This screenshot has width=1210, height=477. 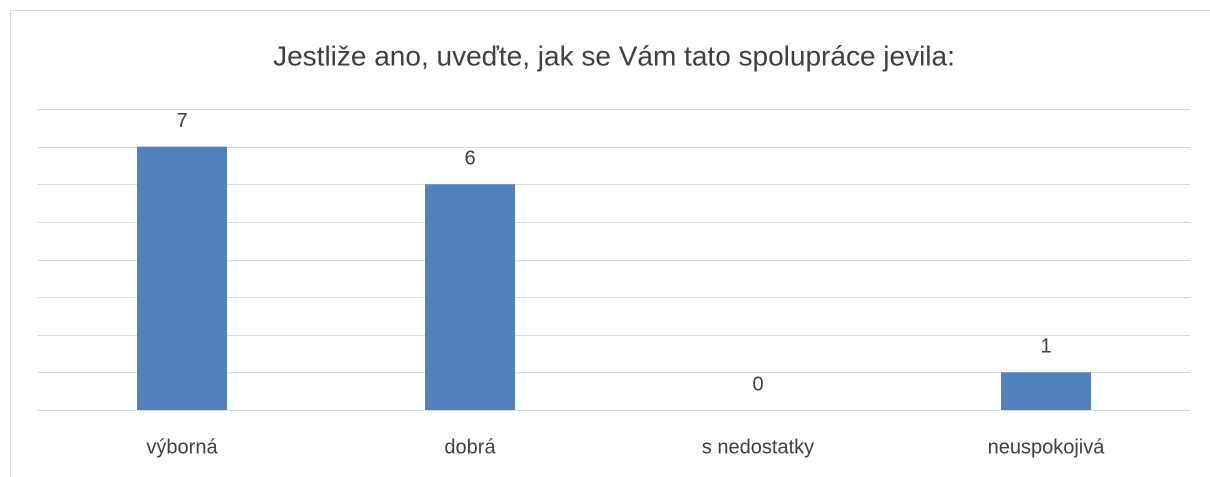 I want to click on x-tick-label: neuspokojivá, so click(x=1047, y=447).